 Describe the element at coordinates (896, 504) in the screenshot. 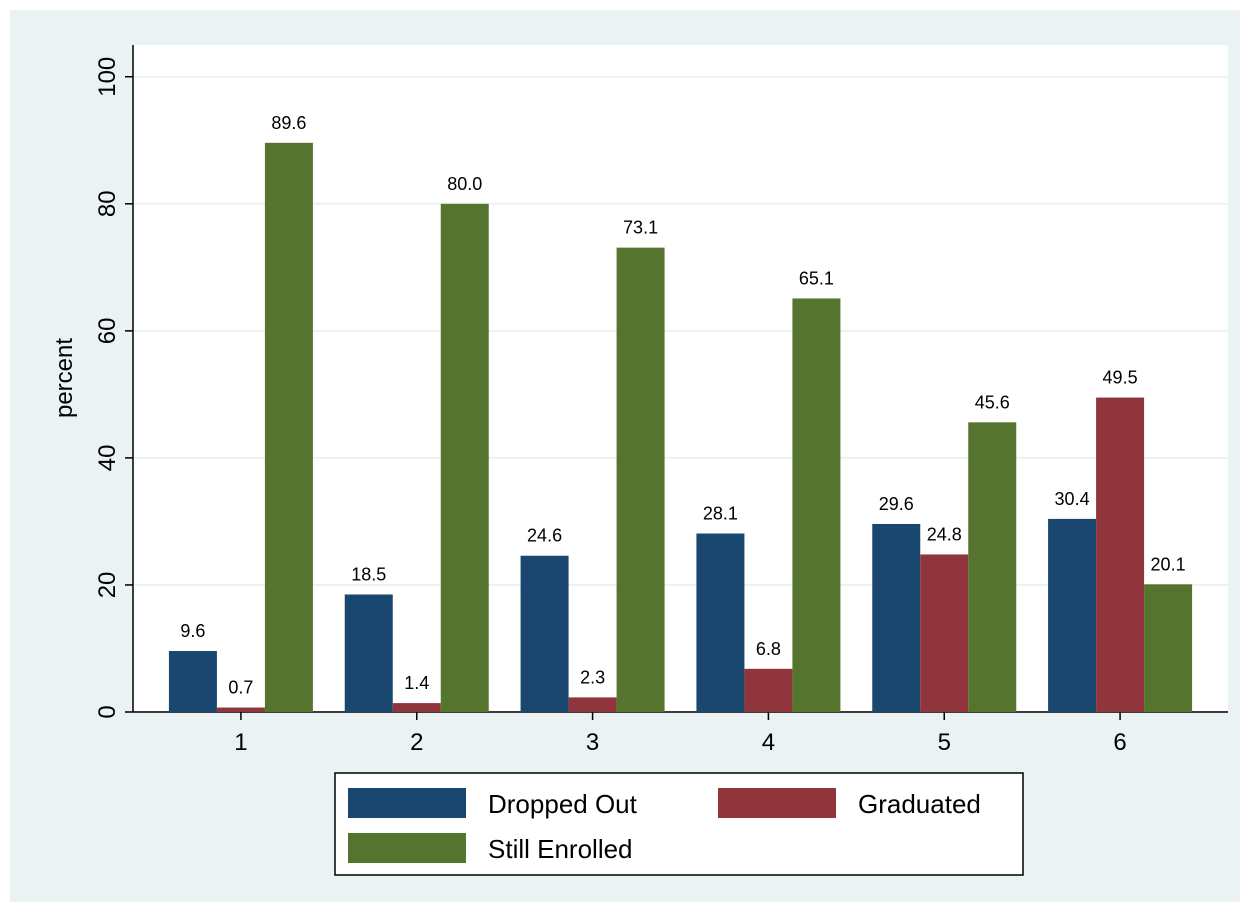

I see `value-label: 29.6` at that location.